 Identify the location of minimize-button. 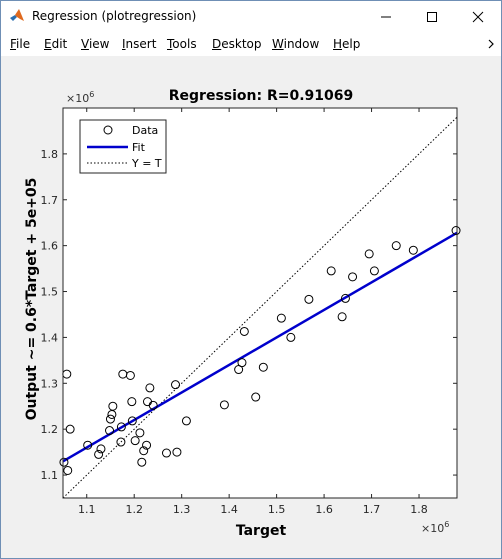
(386, 16).